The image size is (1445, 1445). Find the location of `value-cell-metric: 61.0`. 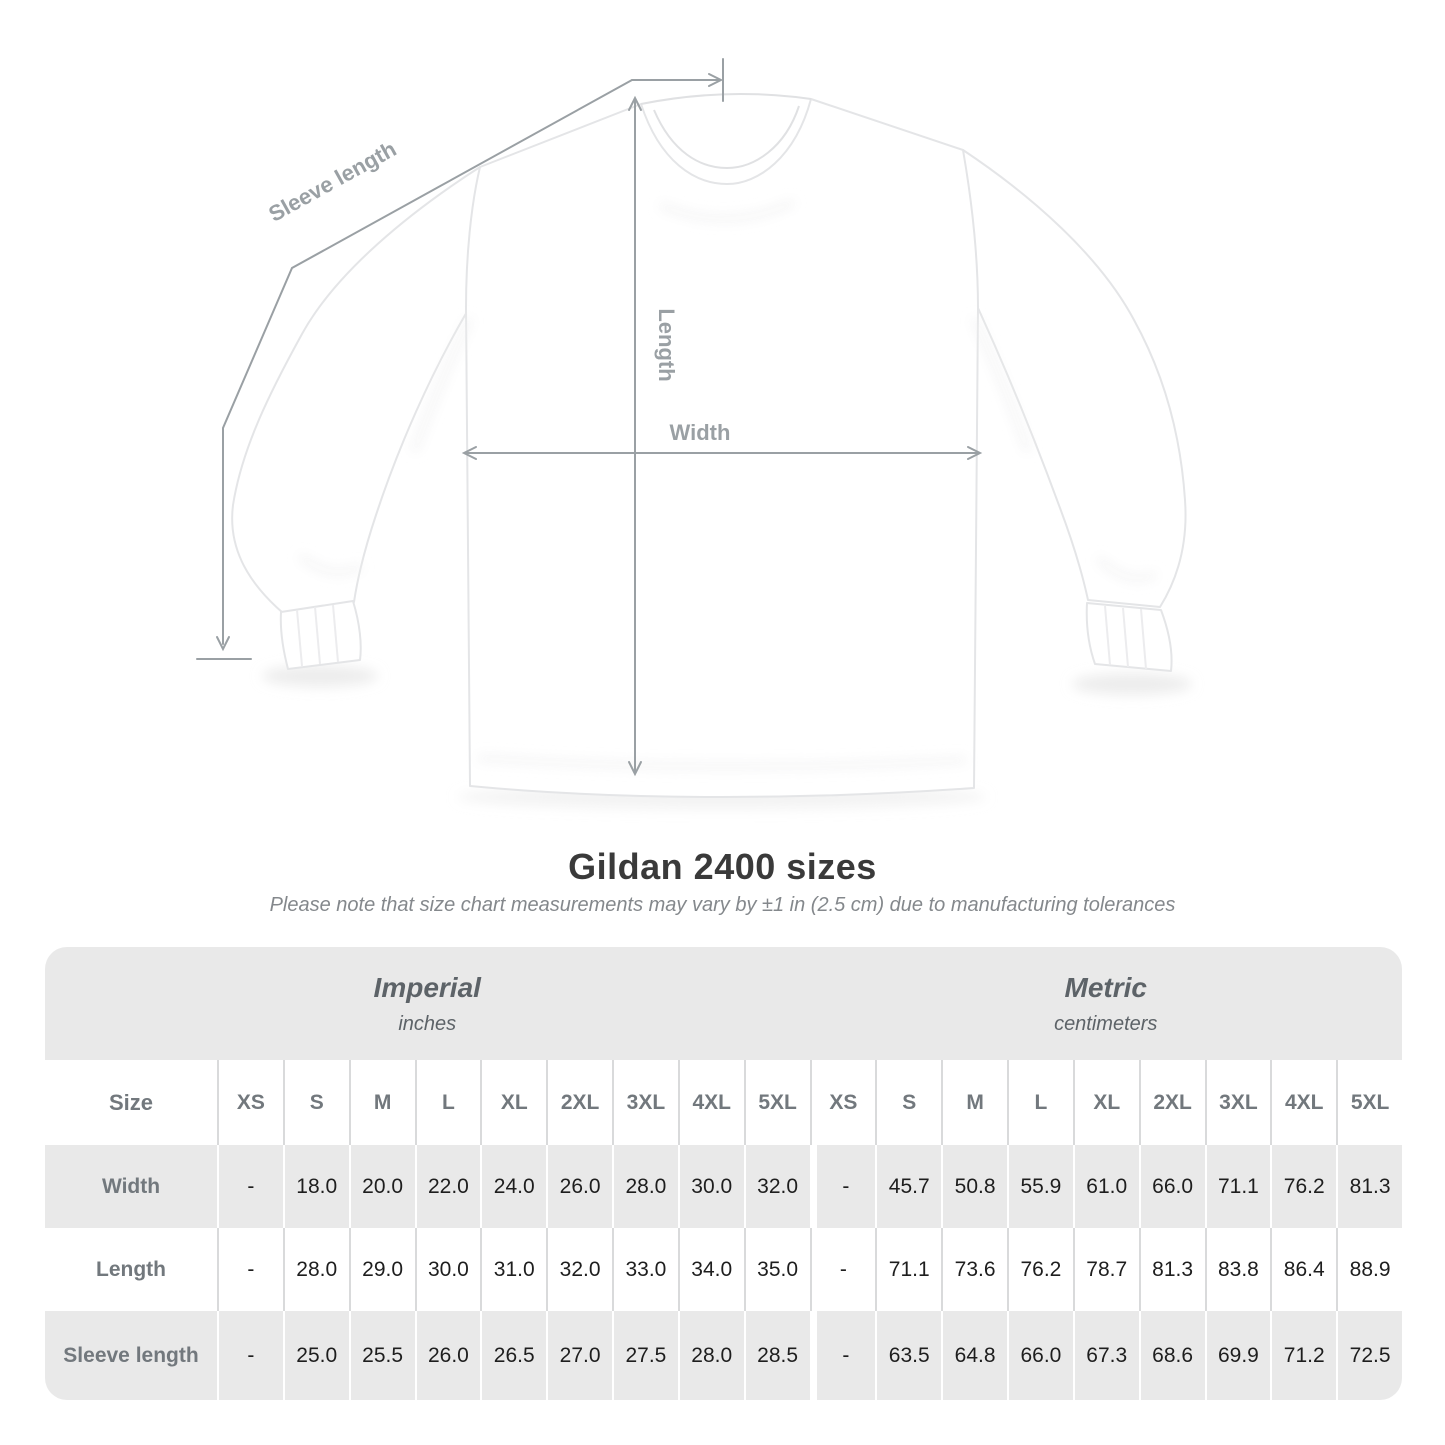

value-cell-metric: 61.0 is located at coordinates (1105, 1186).